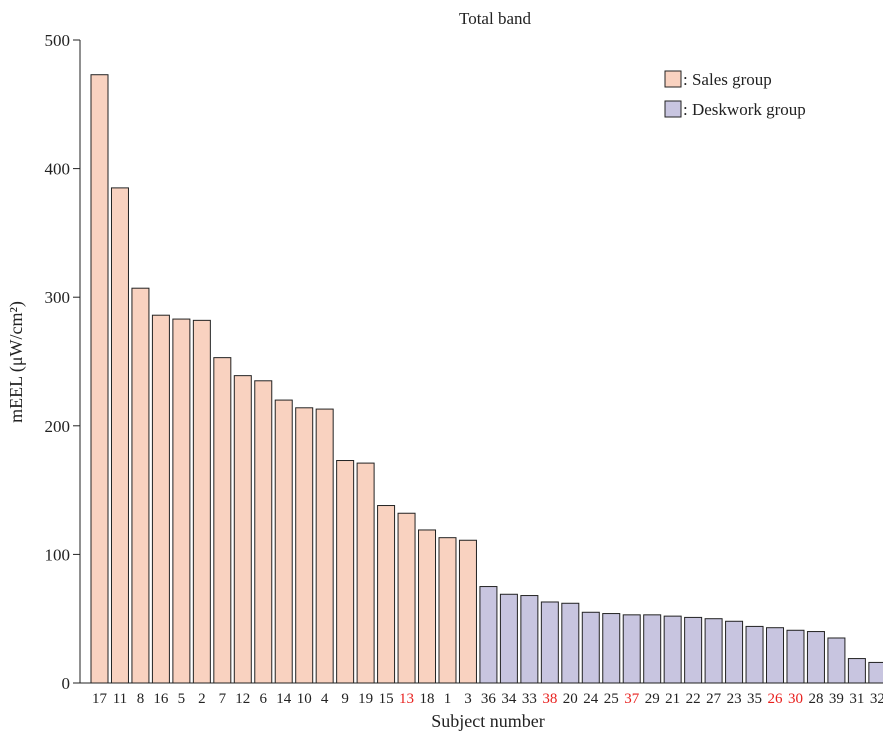 This screenshot has height=734, width=883. Describe the element at coordinates (487, 721) in the screenshot. I see `x-axis-label: Subject number` at that location.